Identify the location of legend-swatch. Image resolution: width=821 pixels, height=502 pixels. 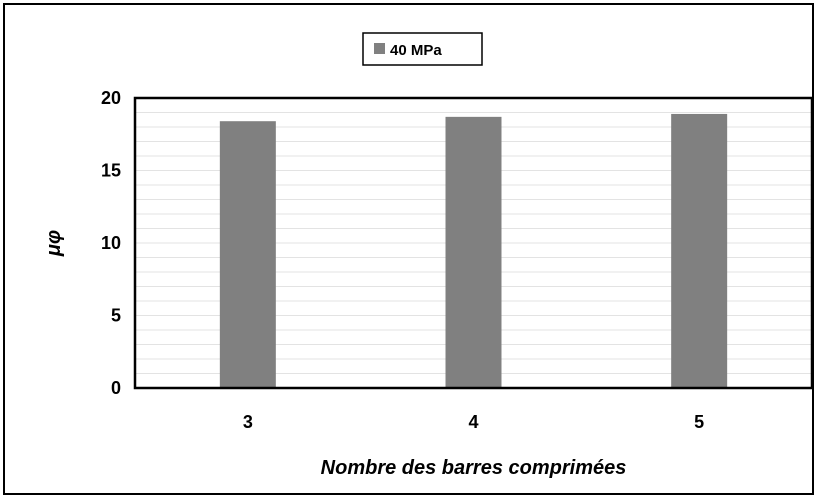
(379, 48).